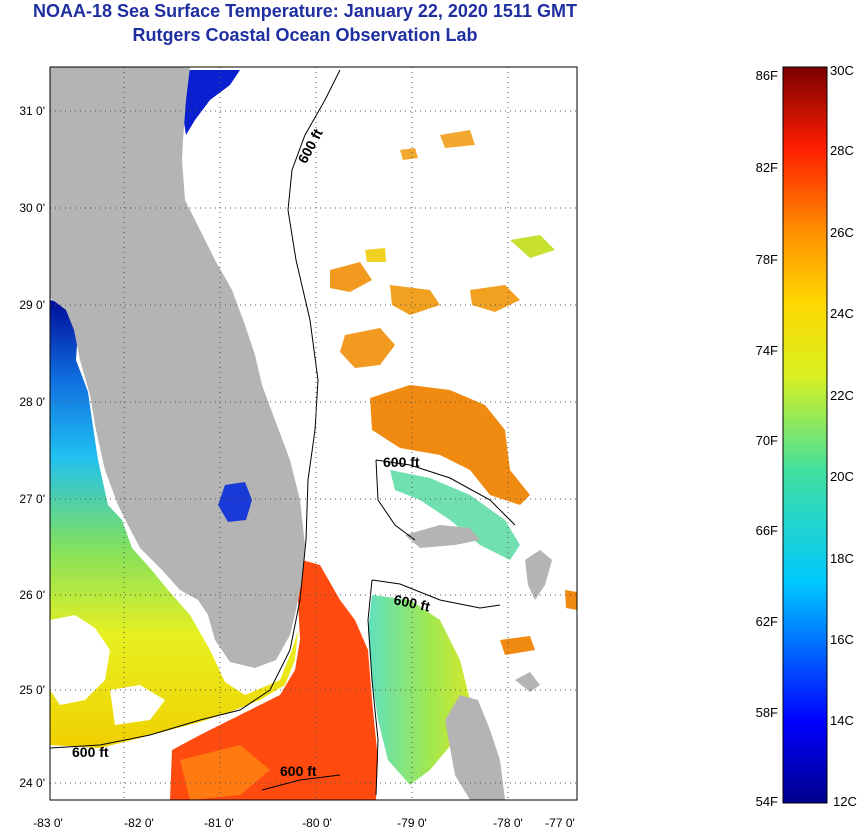 Image resolution: width=864 pixels, height=832 pixels. Describe the element at coordinates (32, 208) in the screenshot. I see `lat-tick-label: 30 0'` at that location.